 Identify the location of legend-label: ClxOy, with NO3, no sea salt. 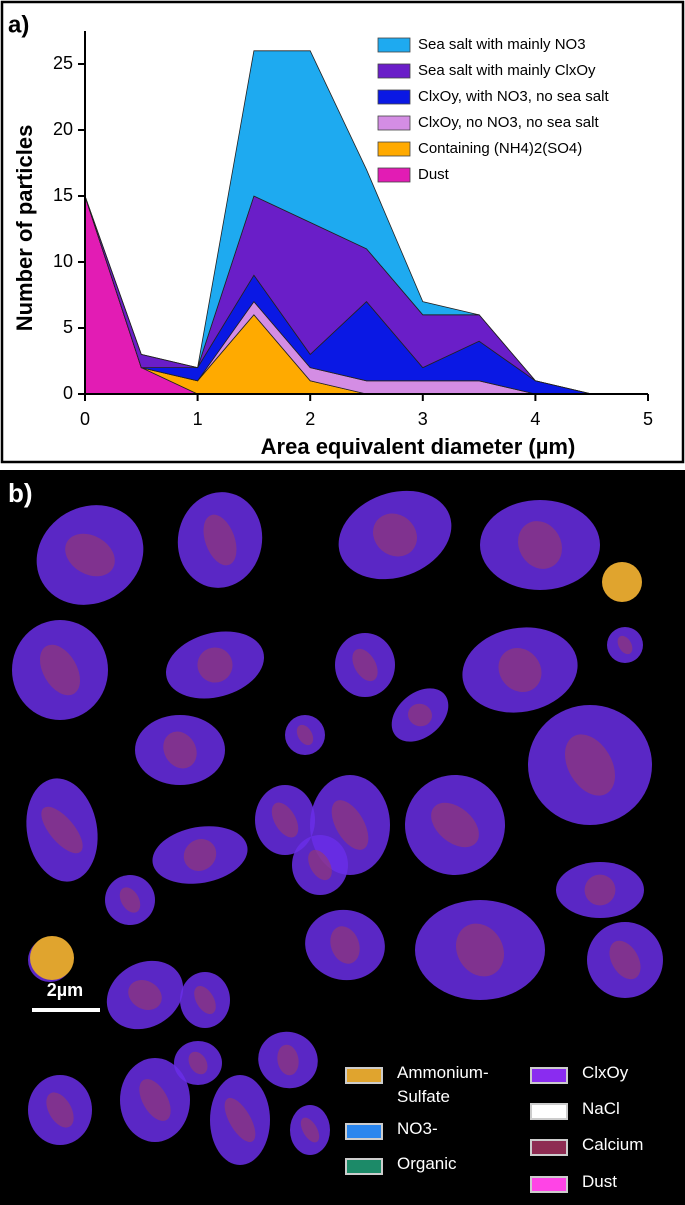
(513, 96).